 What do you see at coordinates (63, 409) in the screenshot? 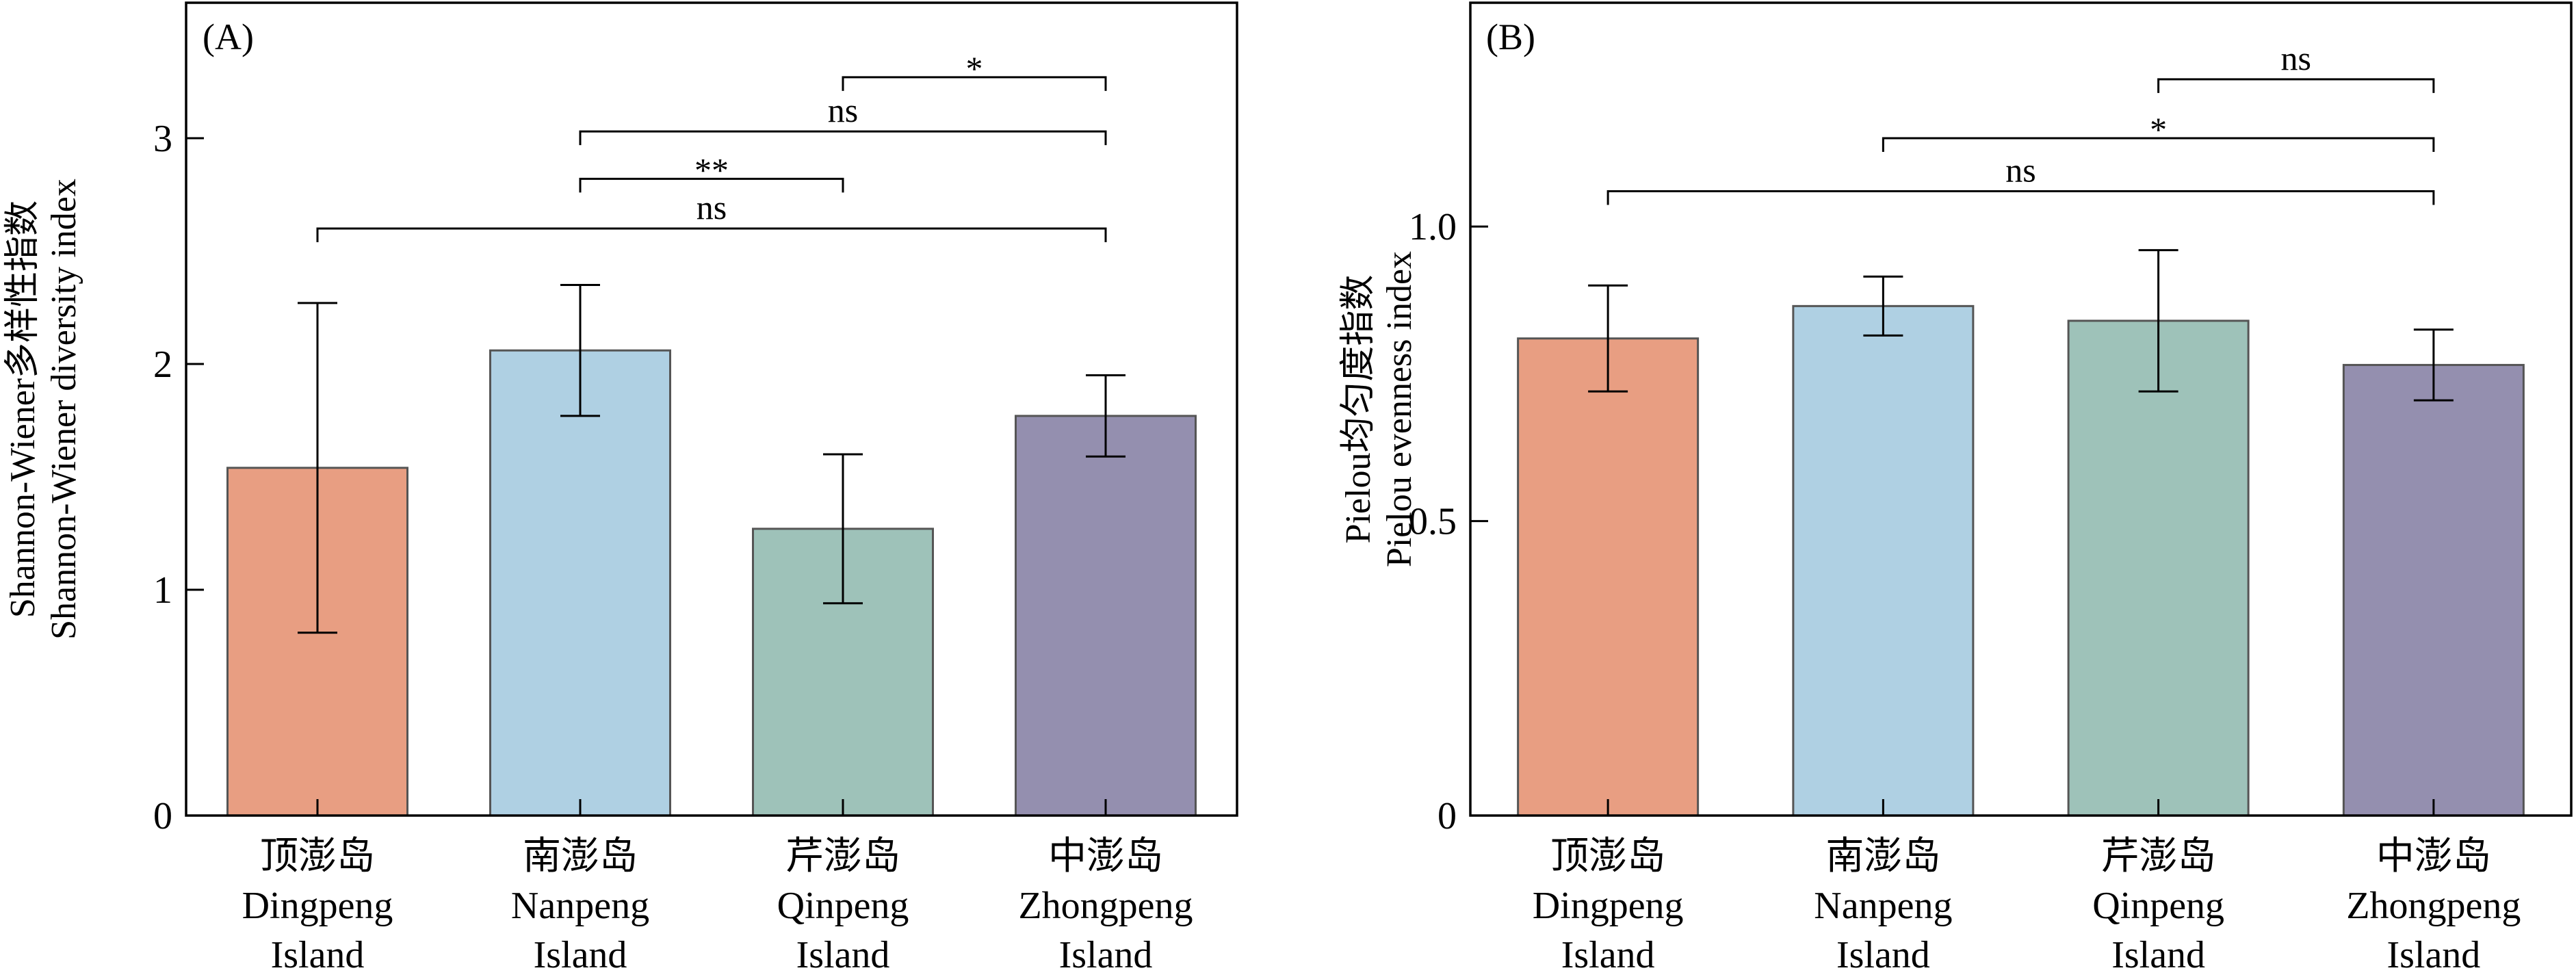
I see `y-axis-title-en: Shannon-Wiener diversity index` at bounding box center [63, 409].